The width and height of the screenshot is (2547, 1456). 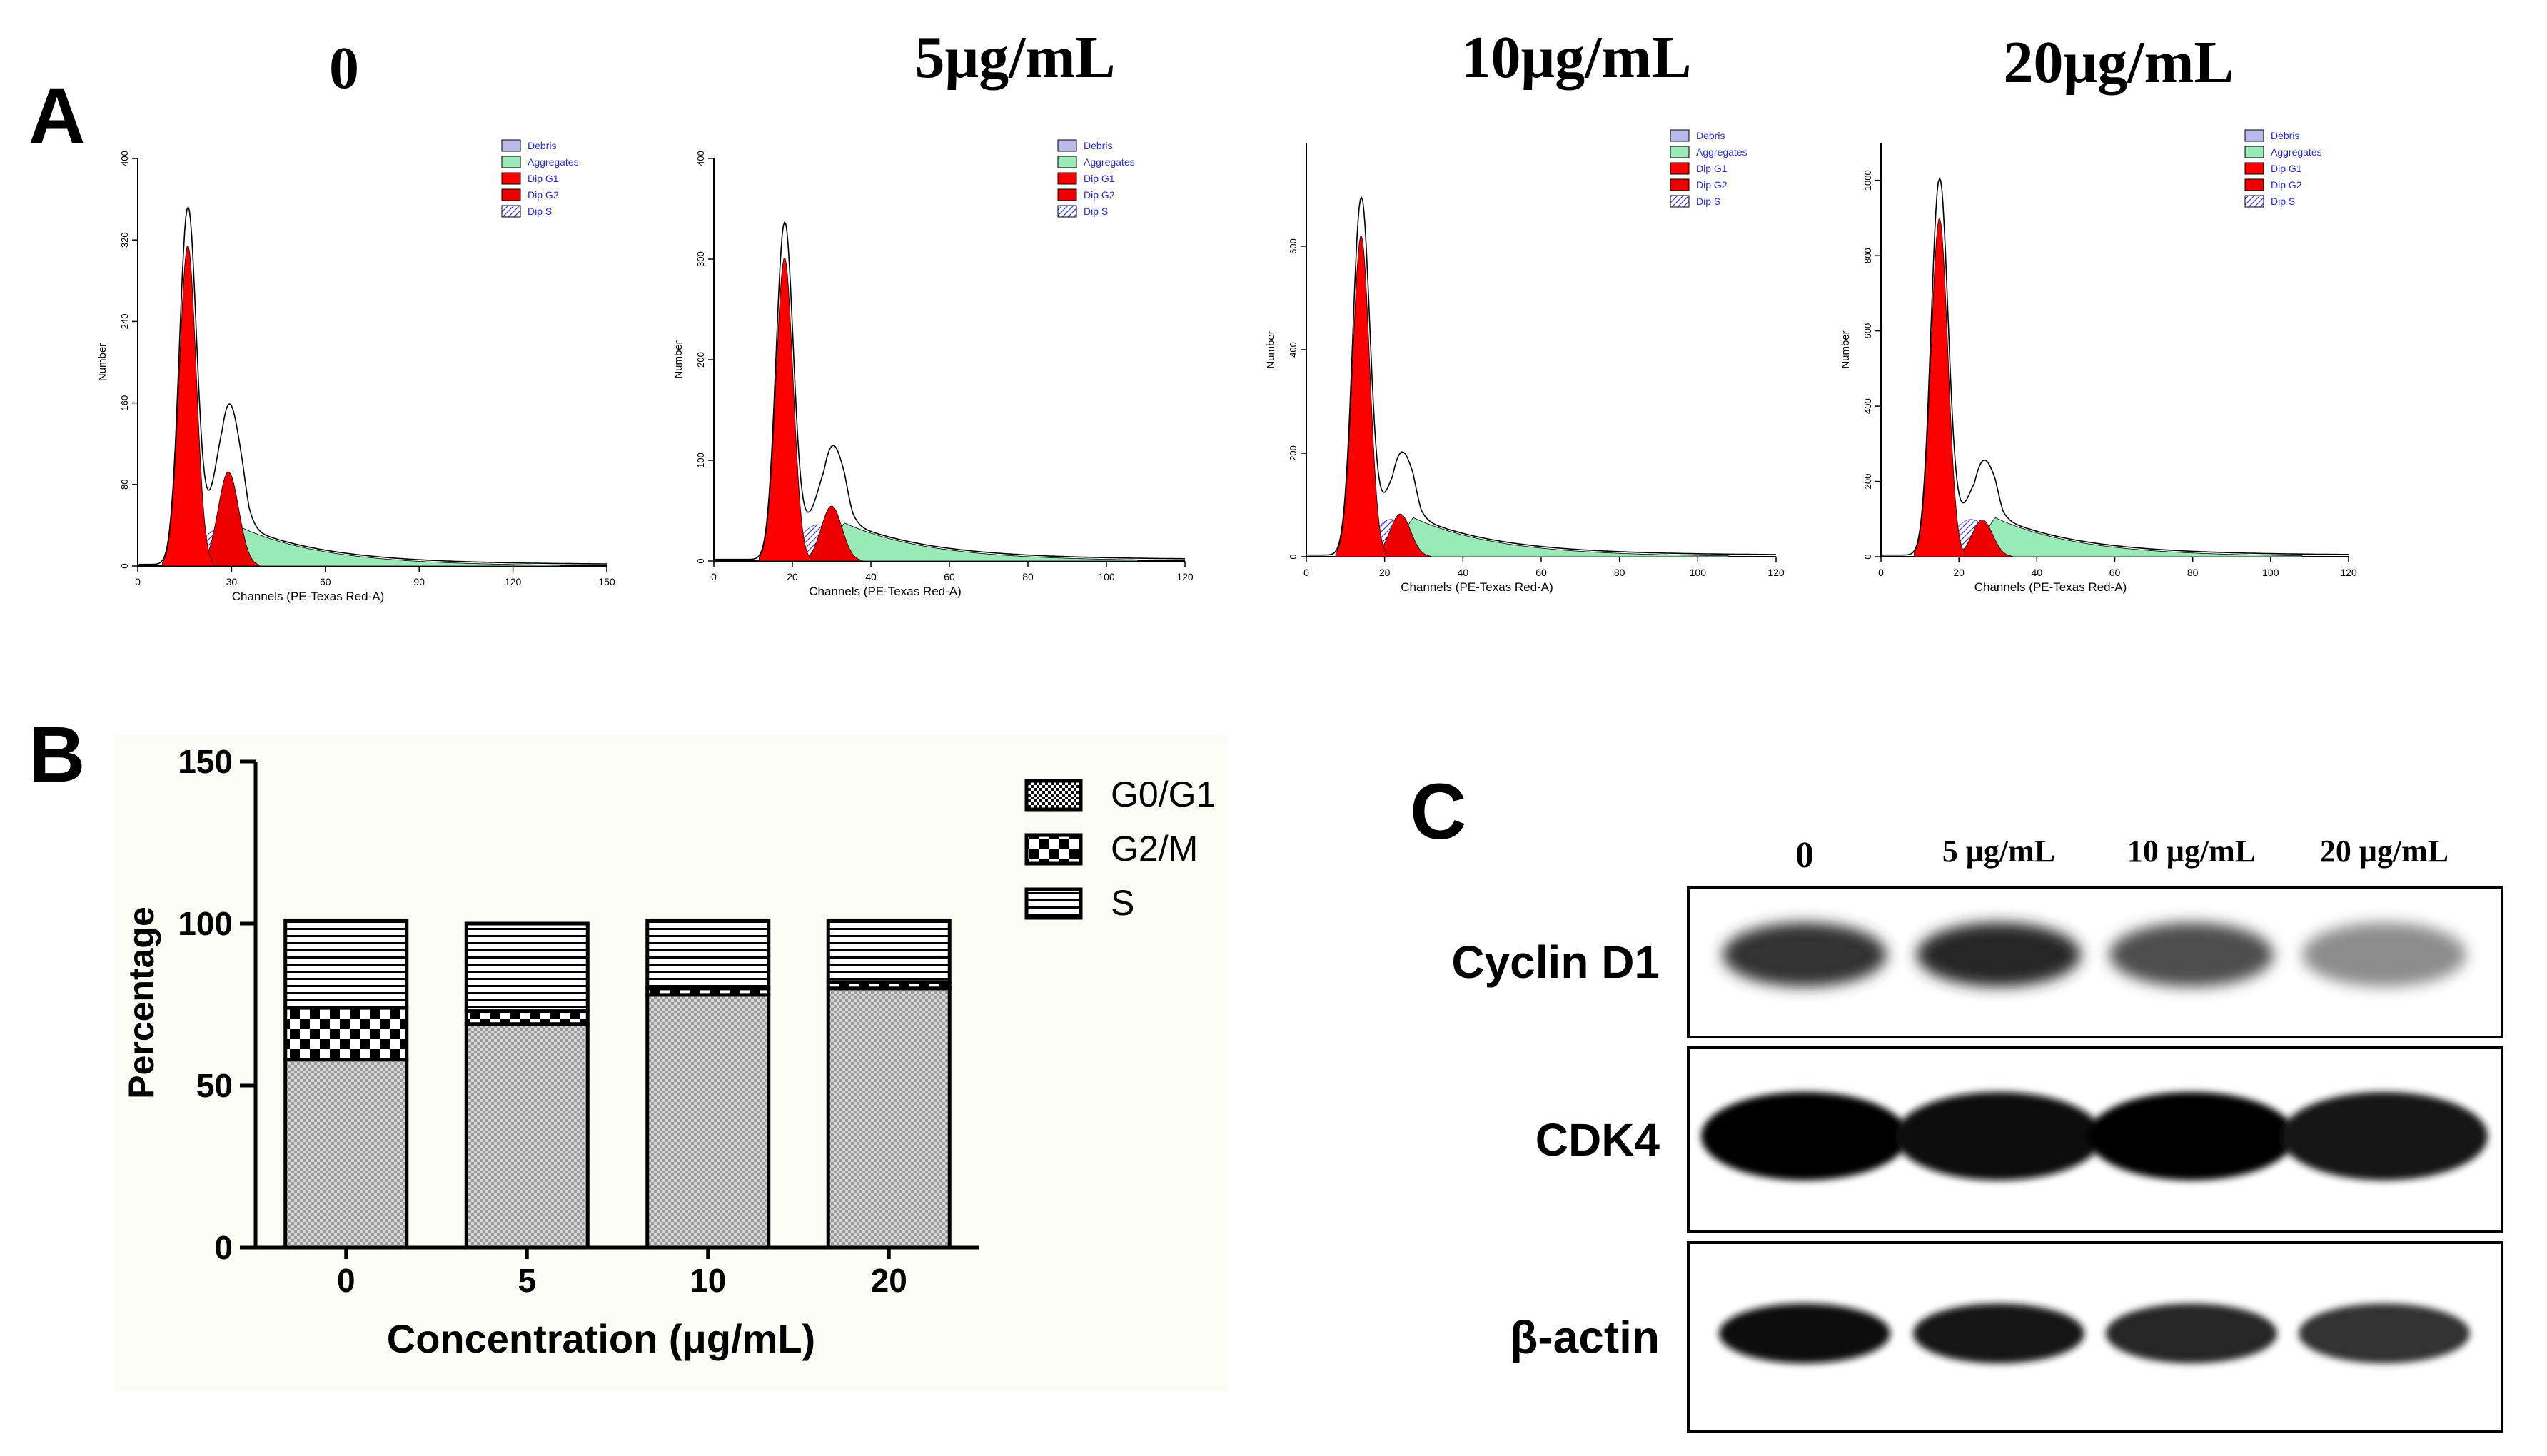 I want to click on panel-c-letter: C, so click(x=1438, y=812).